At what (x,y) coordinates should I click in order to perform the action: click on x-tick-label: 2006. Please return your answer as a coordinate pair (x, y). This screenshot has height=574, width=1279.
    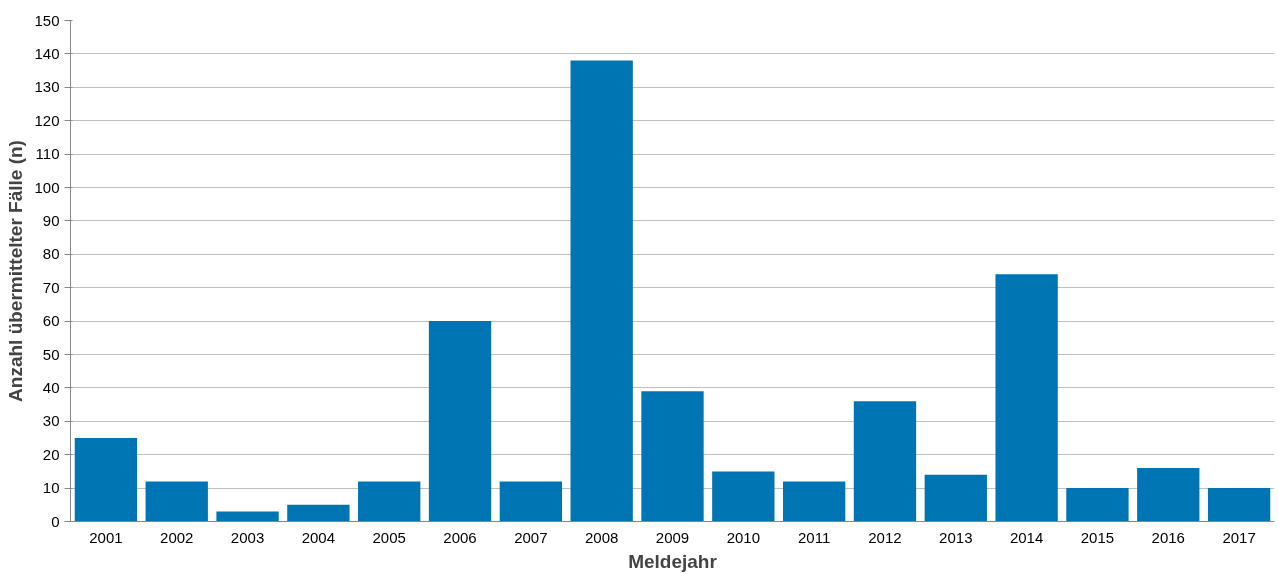
    Looking at the image, I should click on (460, 537).